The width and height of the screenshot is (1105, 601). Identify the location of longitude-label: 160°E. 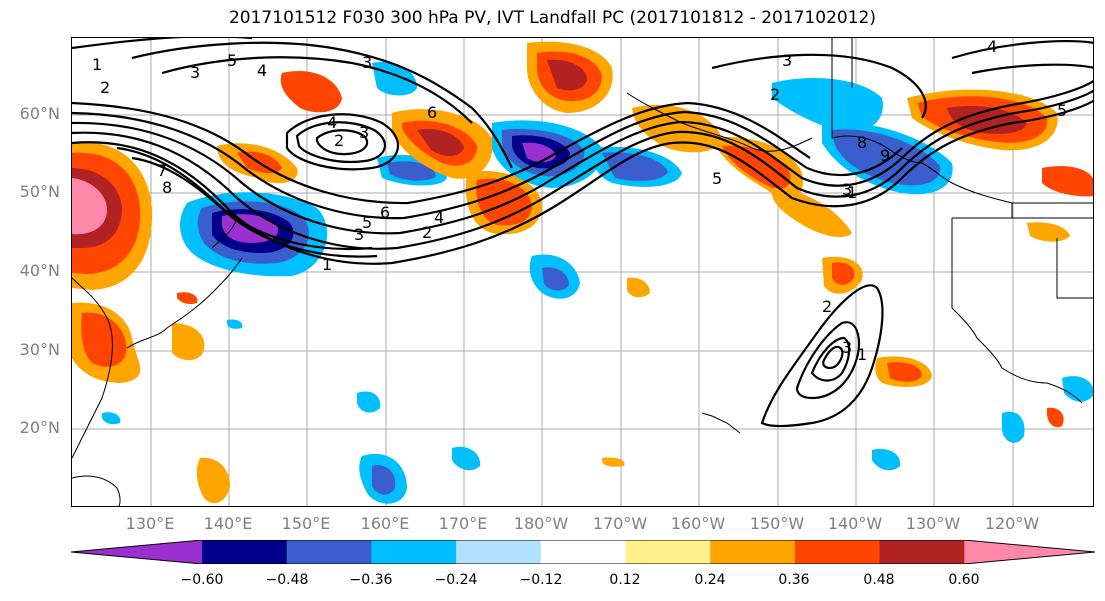
(385, 523).